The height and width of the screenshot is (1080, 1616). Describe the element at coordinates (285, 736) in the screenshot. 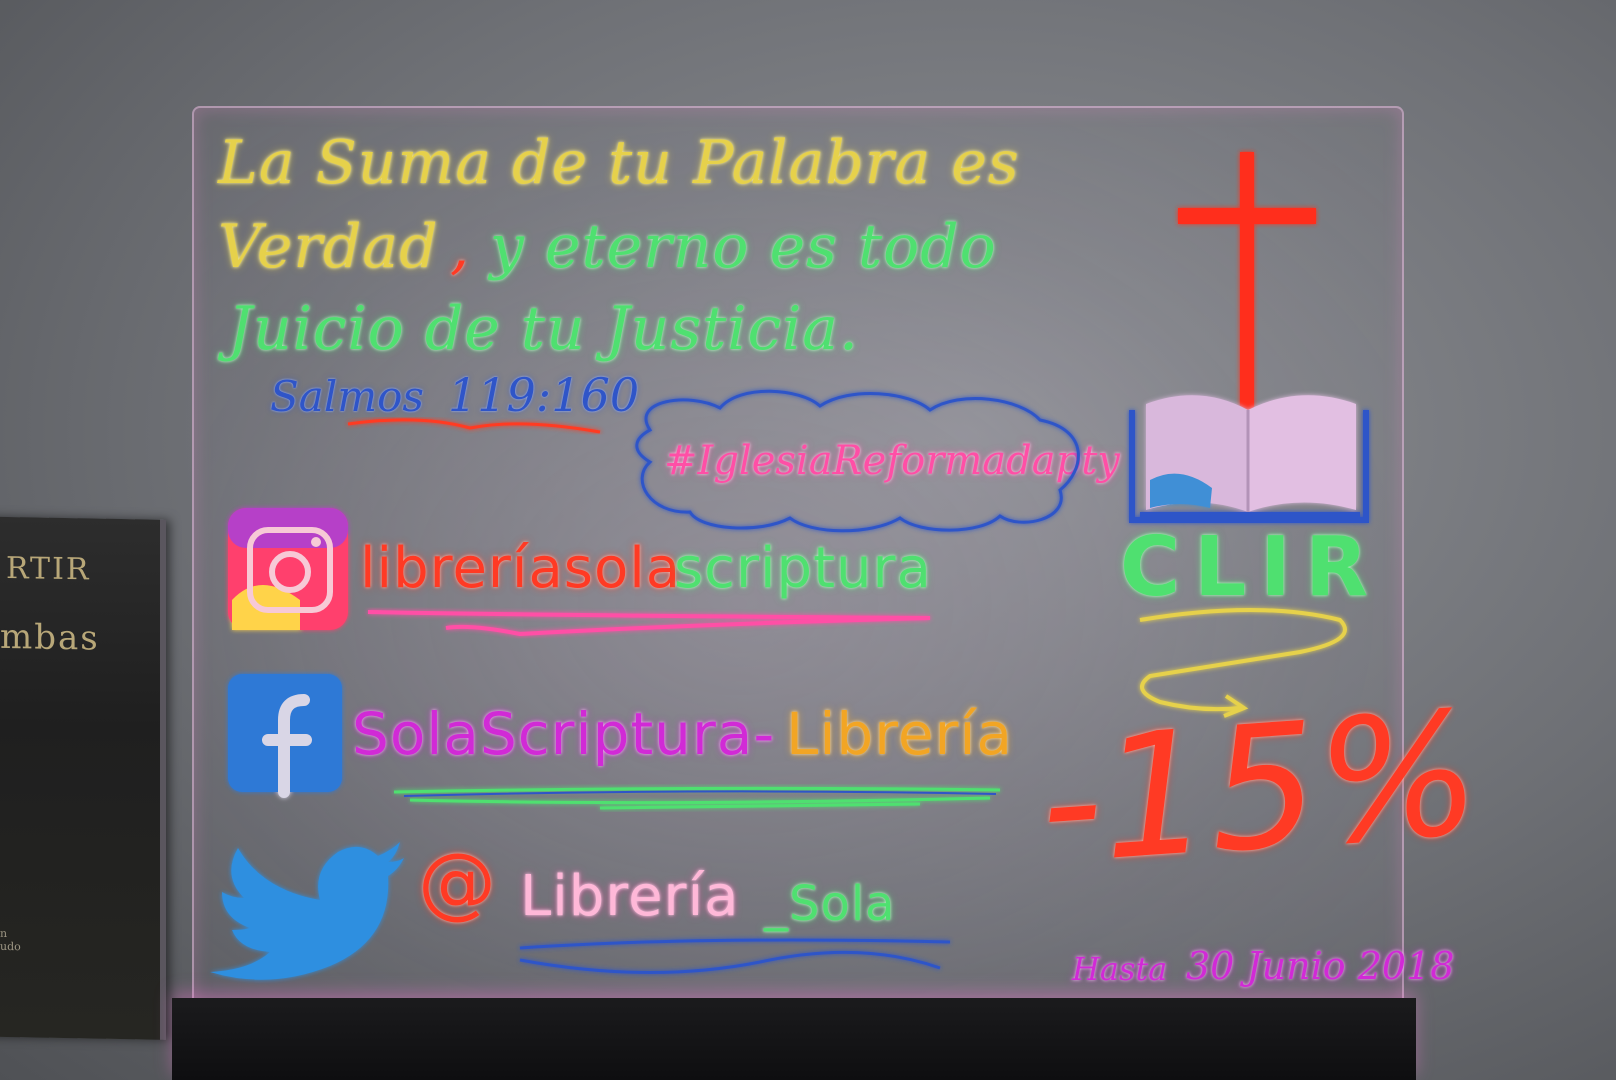

I see `facebook-icon` at that location.